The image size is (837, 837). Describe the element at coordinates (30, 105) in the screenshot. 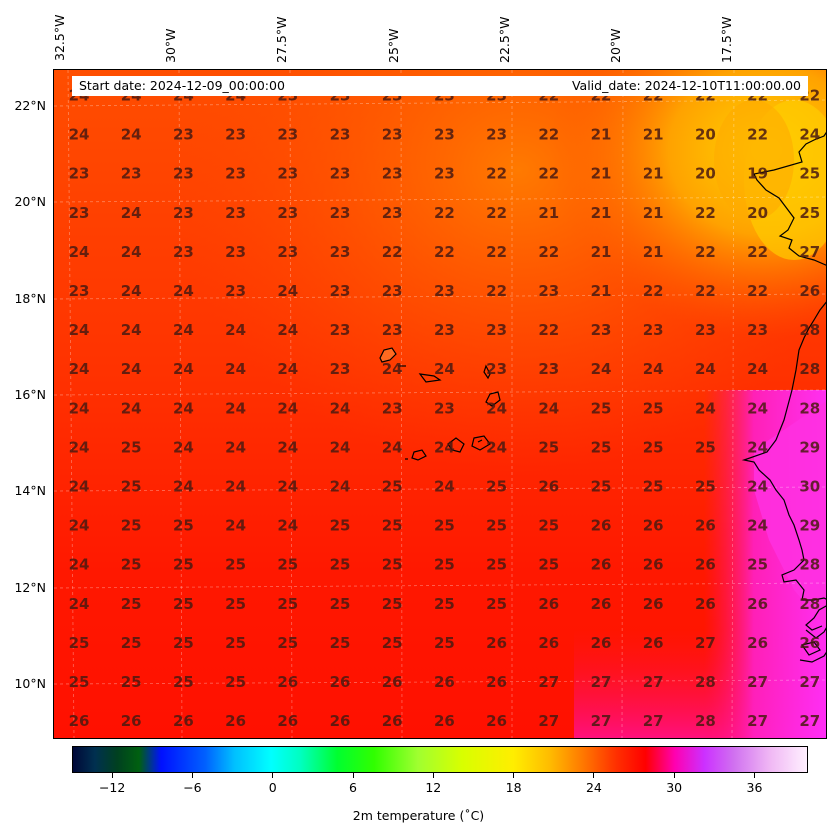

I see `lat-label-22n: 22°N` at that location.